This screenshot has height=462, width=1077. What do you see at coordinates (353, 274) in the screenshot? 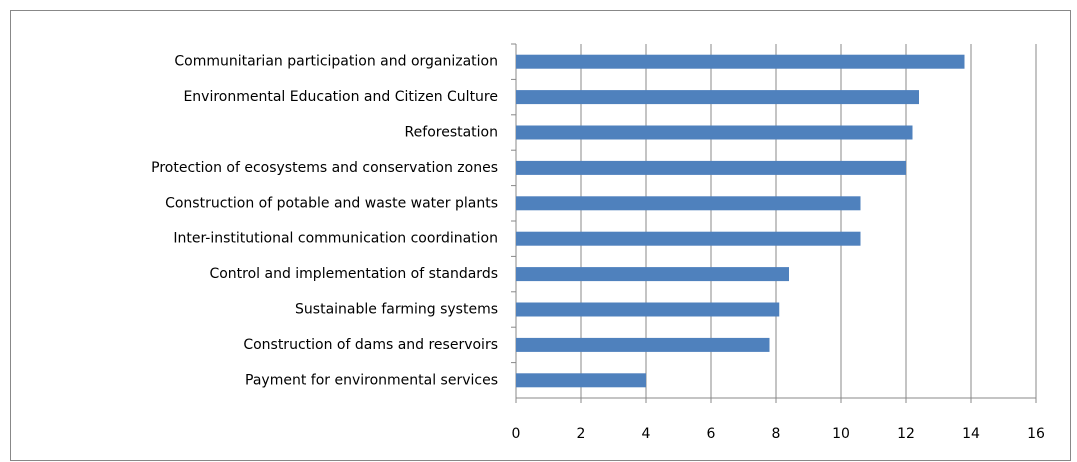
I see `y-tick-label: Control and implementation of standards` at bounding box center [353, 274].